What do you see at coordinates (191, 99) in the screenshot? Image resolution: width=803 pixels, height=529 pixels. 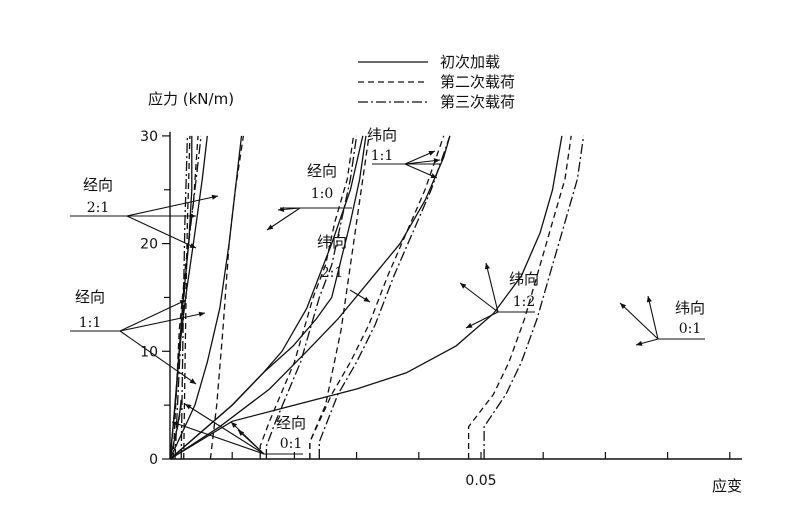 I see `y-axis-label: 应力 (kN/m)` at bounding box center [191, 99].